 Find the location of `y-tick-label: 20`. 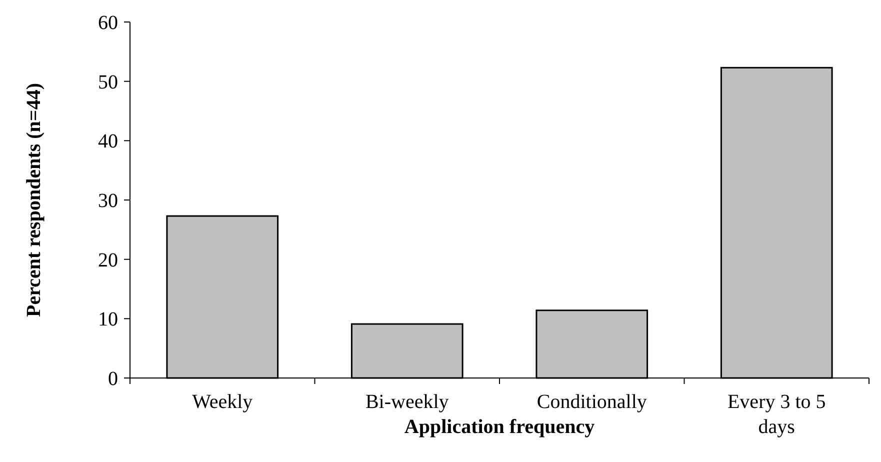

y-tick-label: 20 is located at coordinates (108, 260).